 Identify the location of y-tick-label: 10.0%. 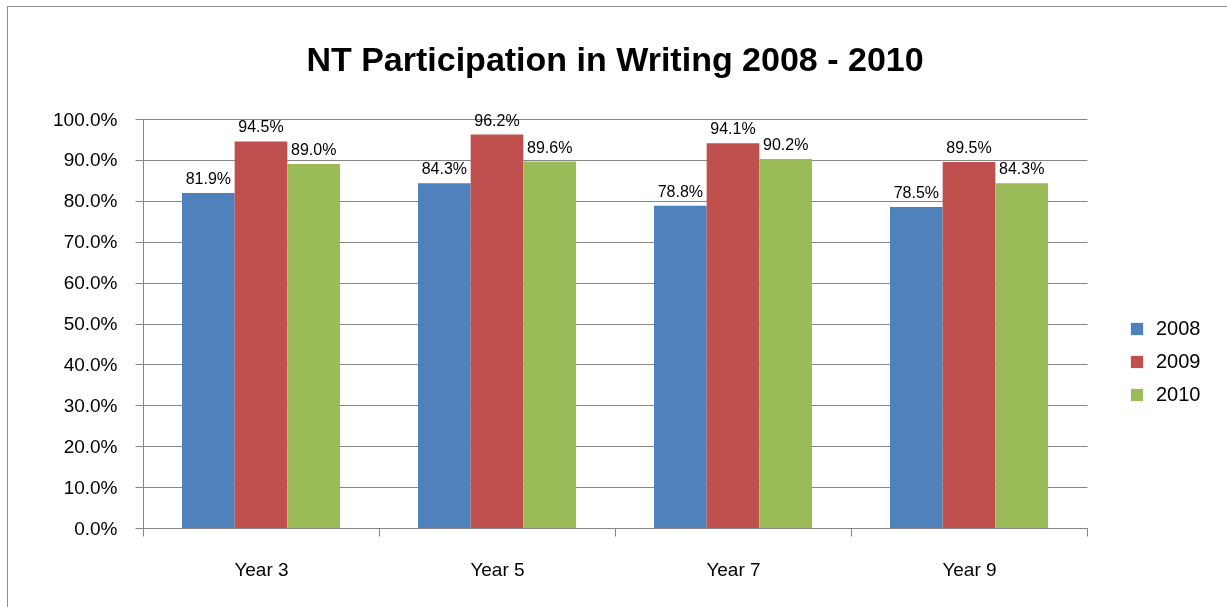
(90, 487).